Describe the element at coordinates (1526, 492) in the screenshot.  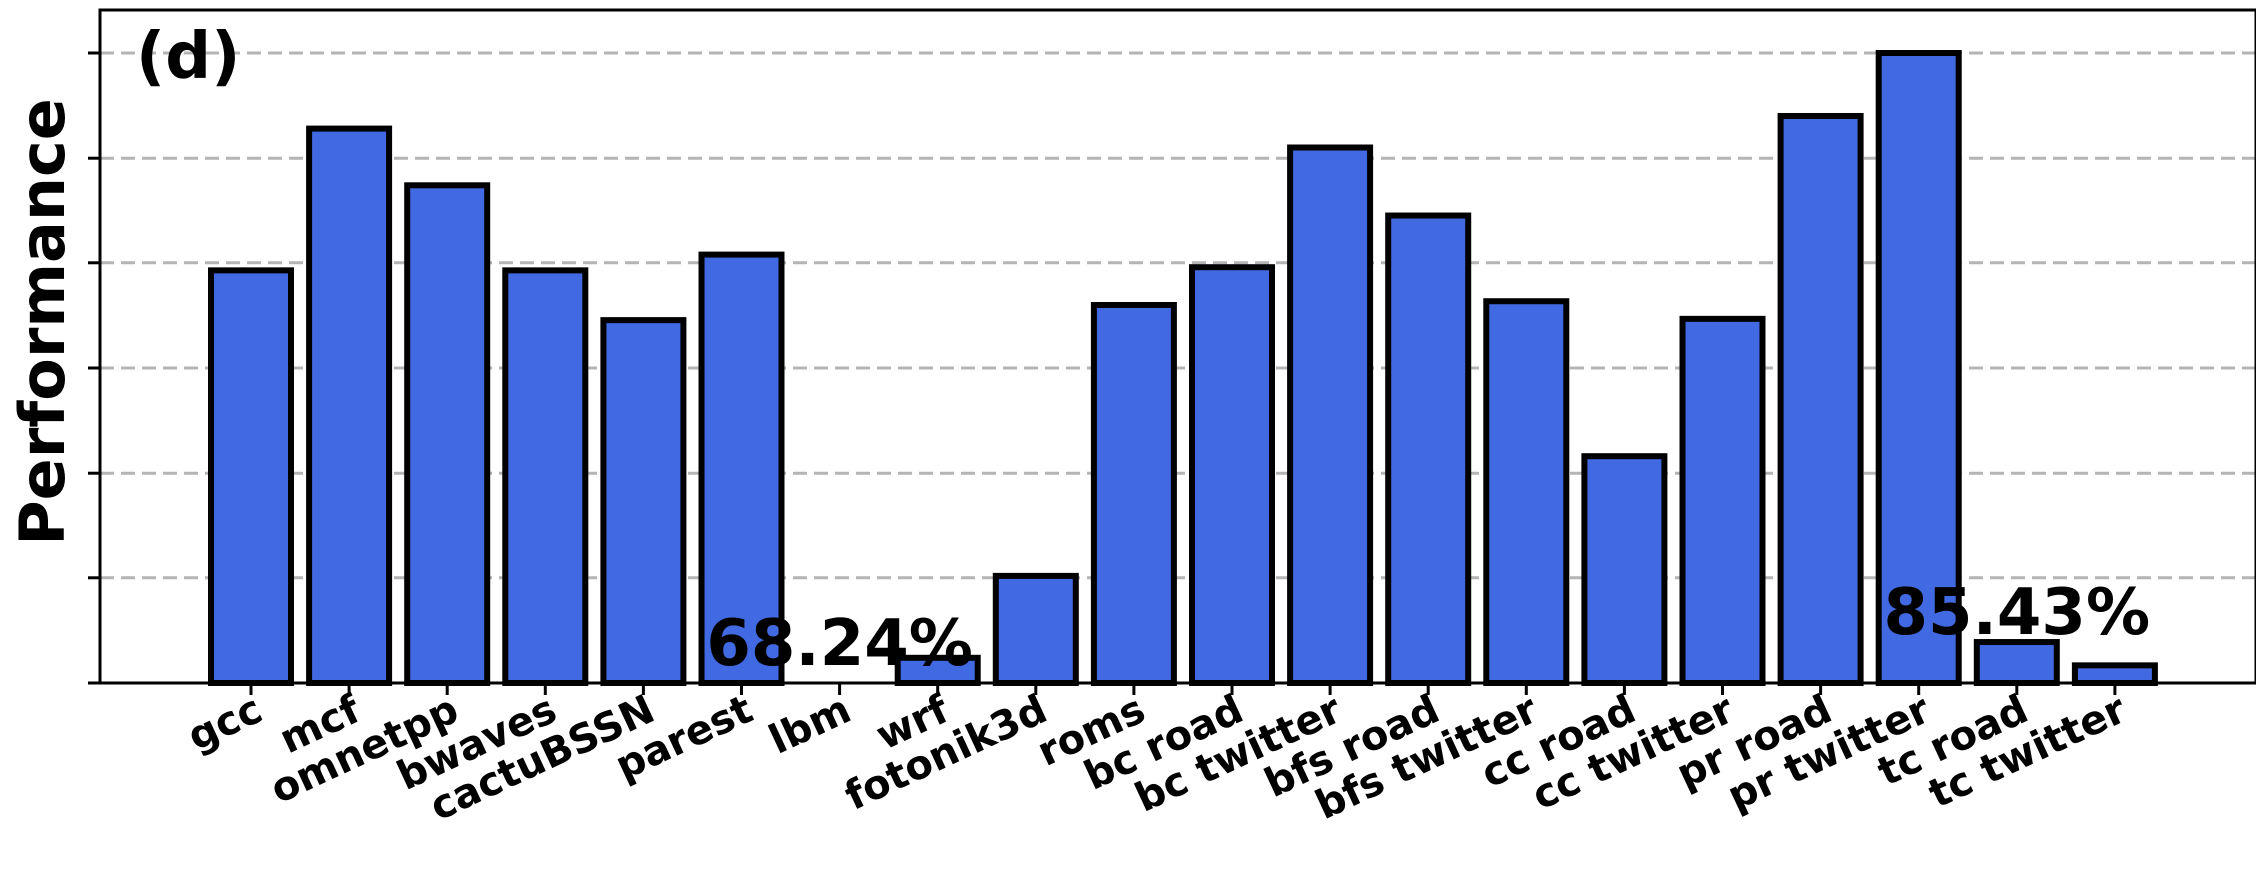
I see `bar-bfs-twitter` at that location.